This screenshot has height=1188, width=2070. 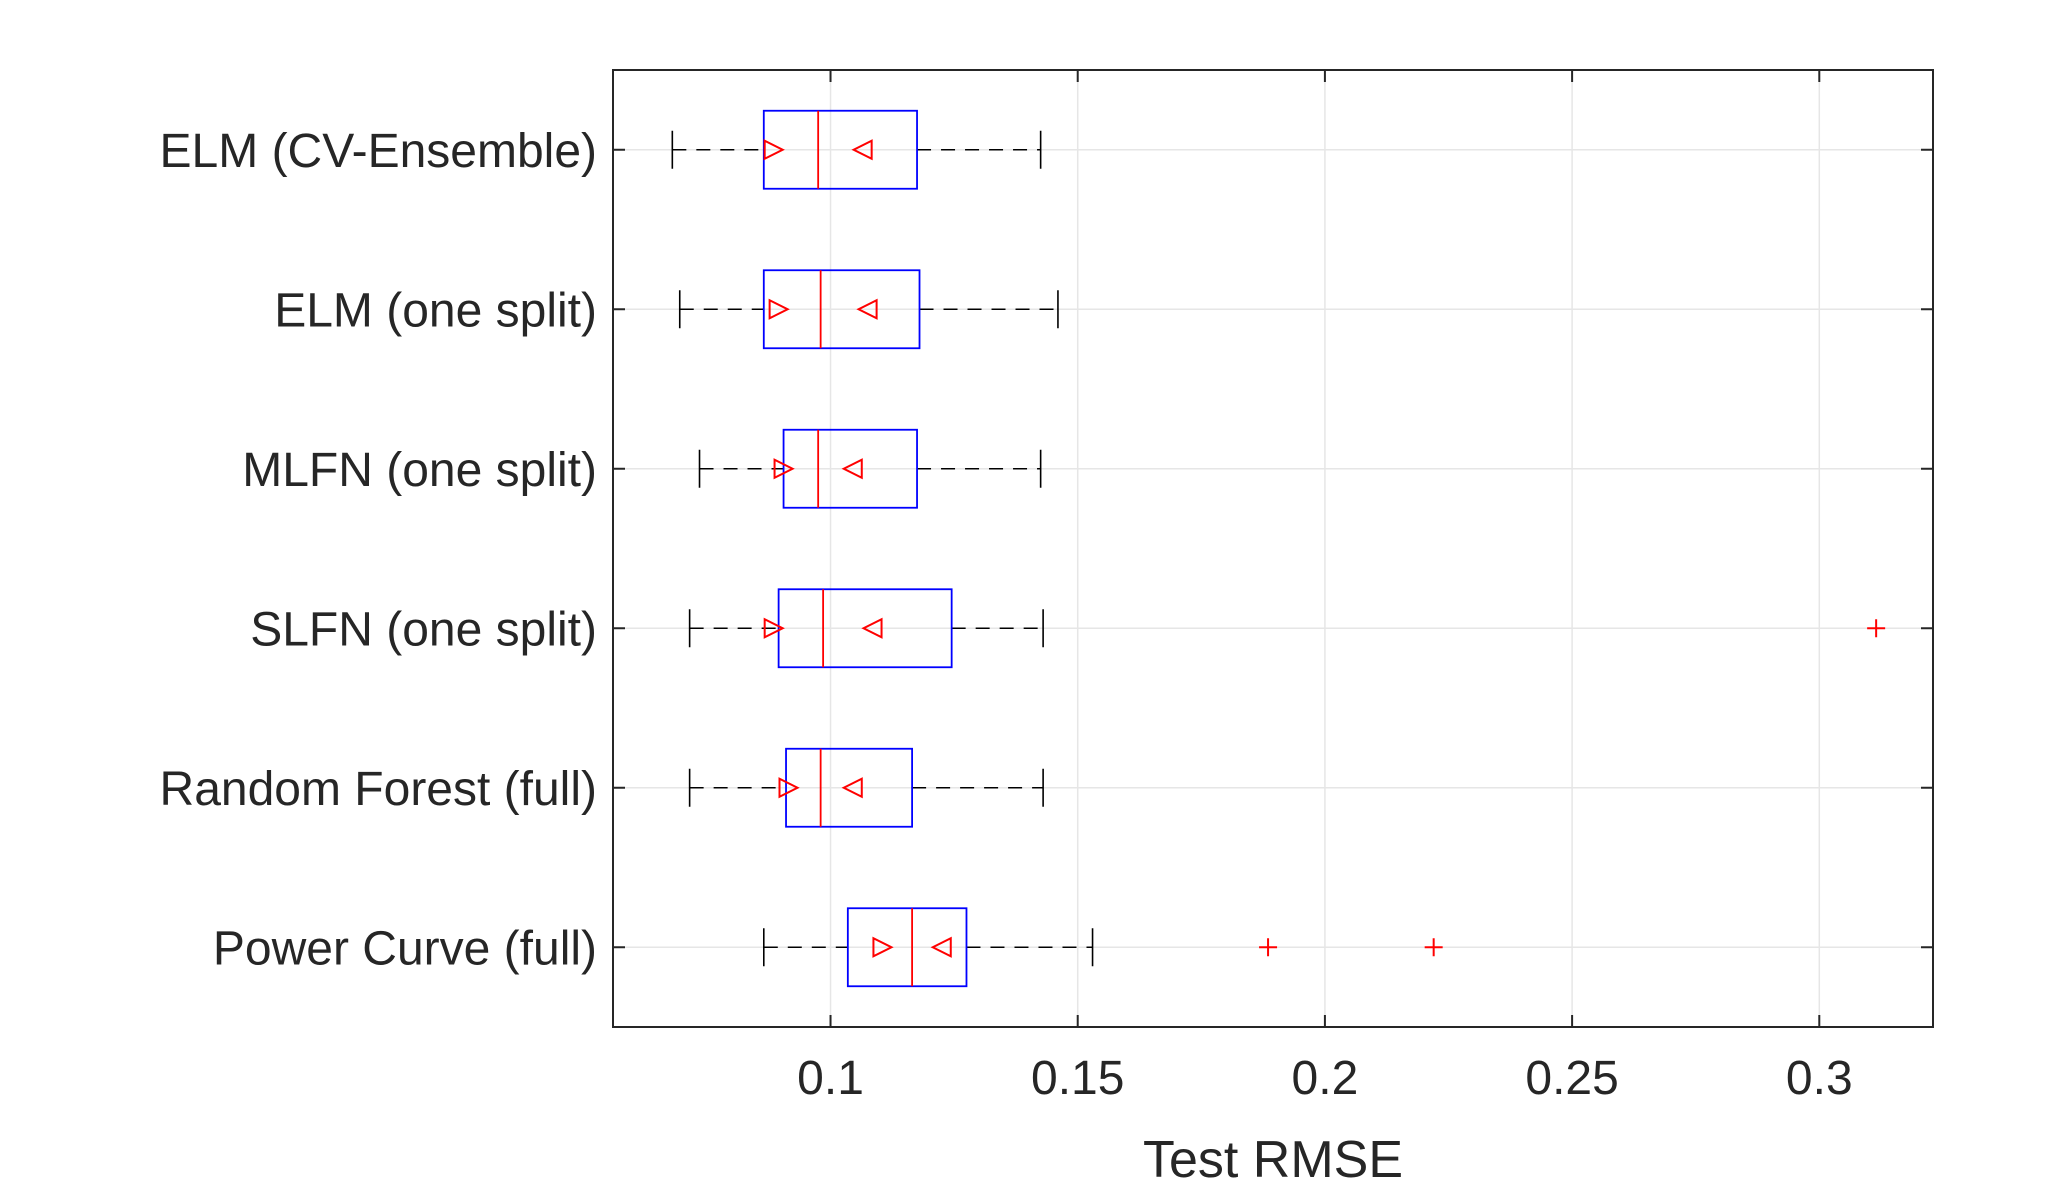 I want to click on category-label: Power Curve (full), so click(x=405, y=948).